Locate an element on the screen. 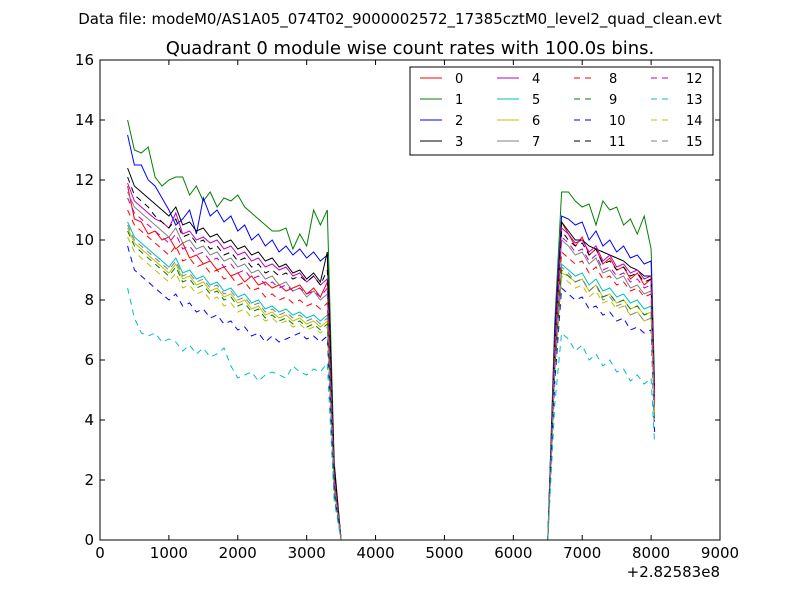 The width and height of the screenshot is (800, 600). x-tick-label: 9000 is located at coordinates (720, 553).